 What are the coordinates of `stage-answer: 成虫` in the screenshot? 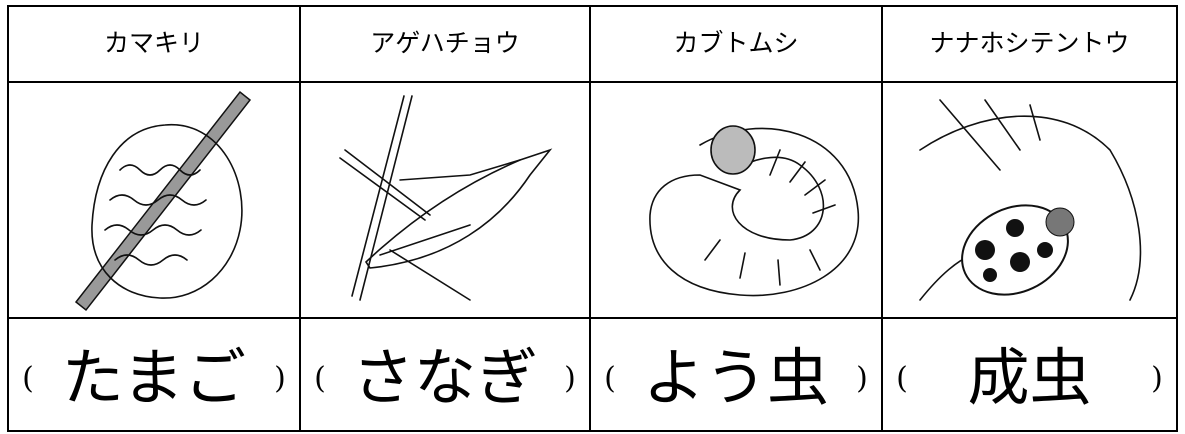 It's located at (1029, 377).